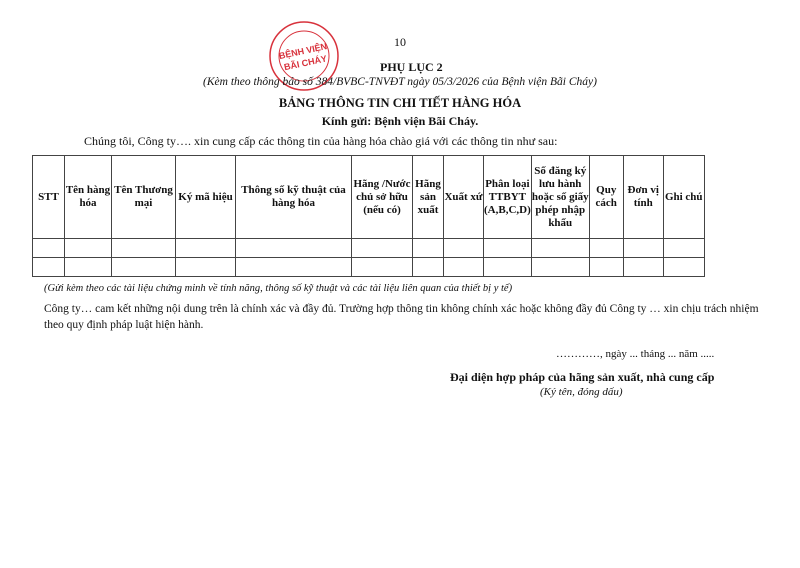 The image size is (800, 568). Describe the element at coordinates (400, 42) in the screenshot. I see `page-number: 10` at that location.